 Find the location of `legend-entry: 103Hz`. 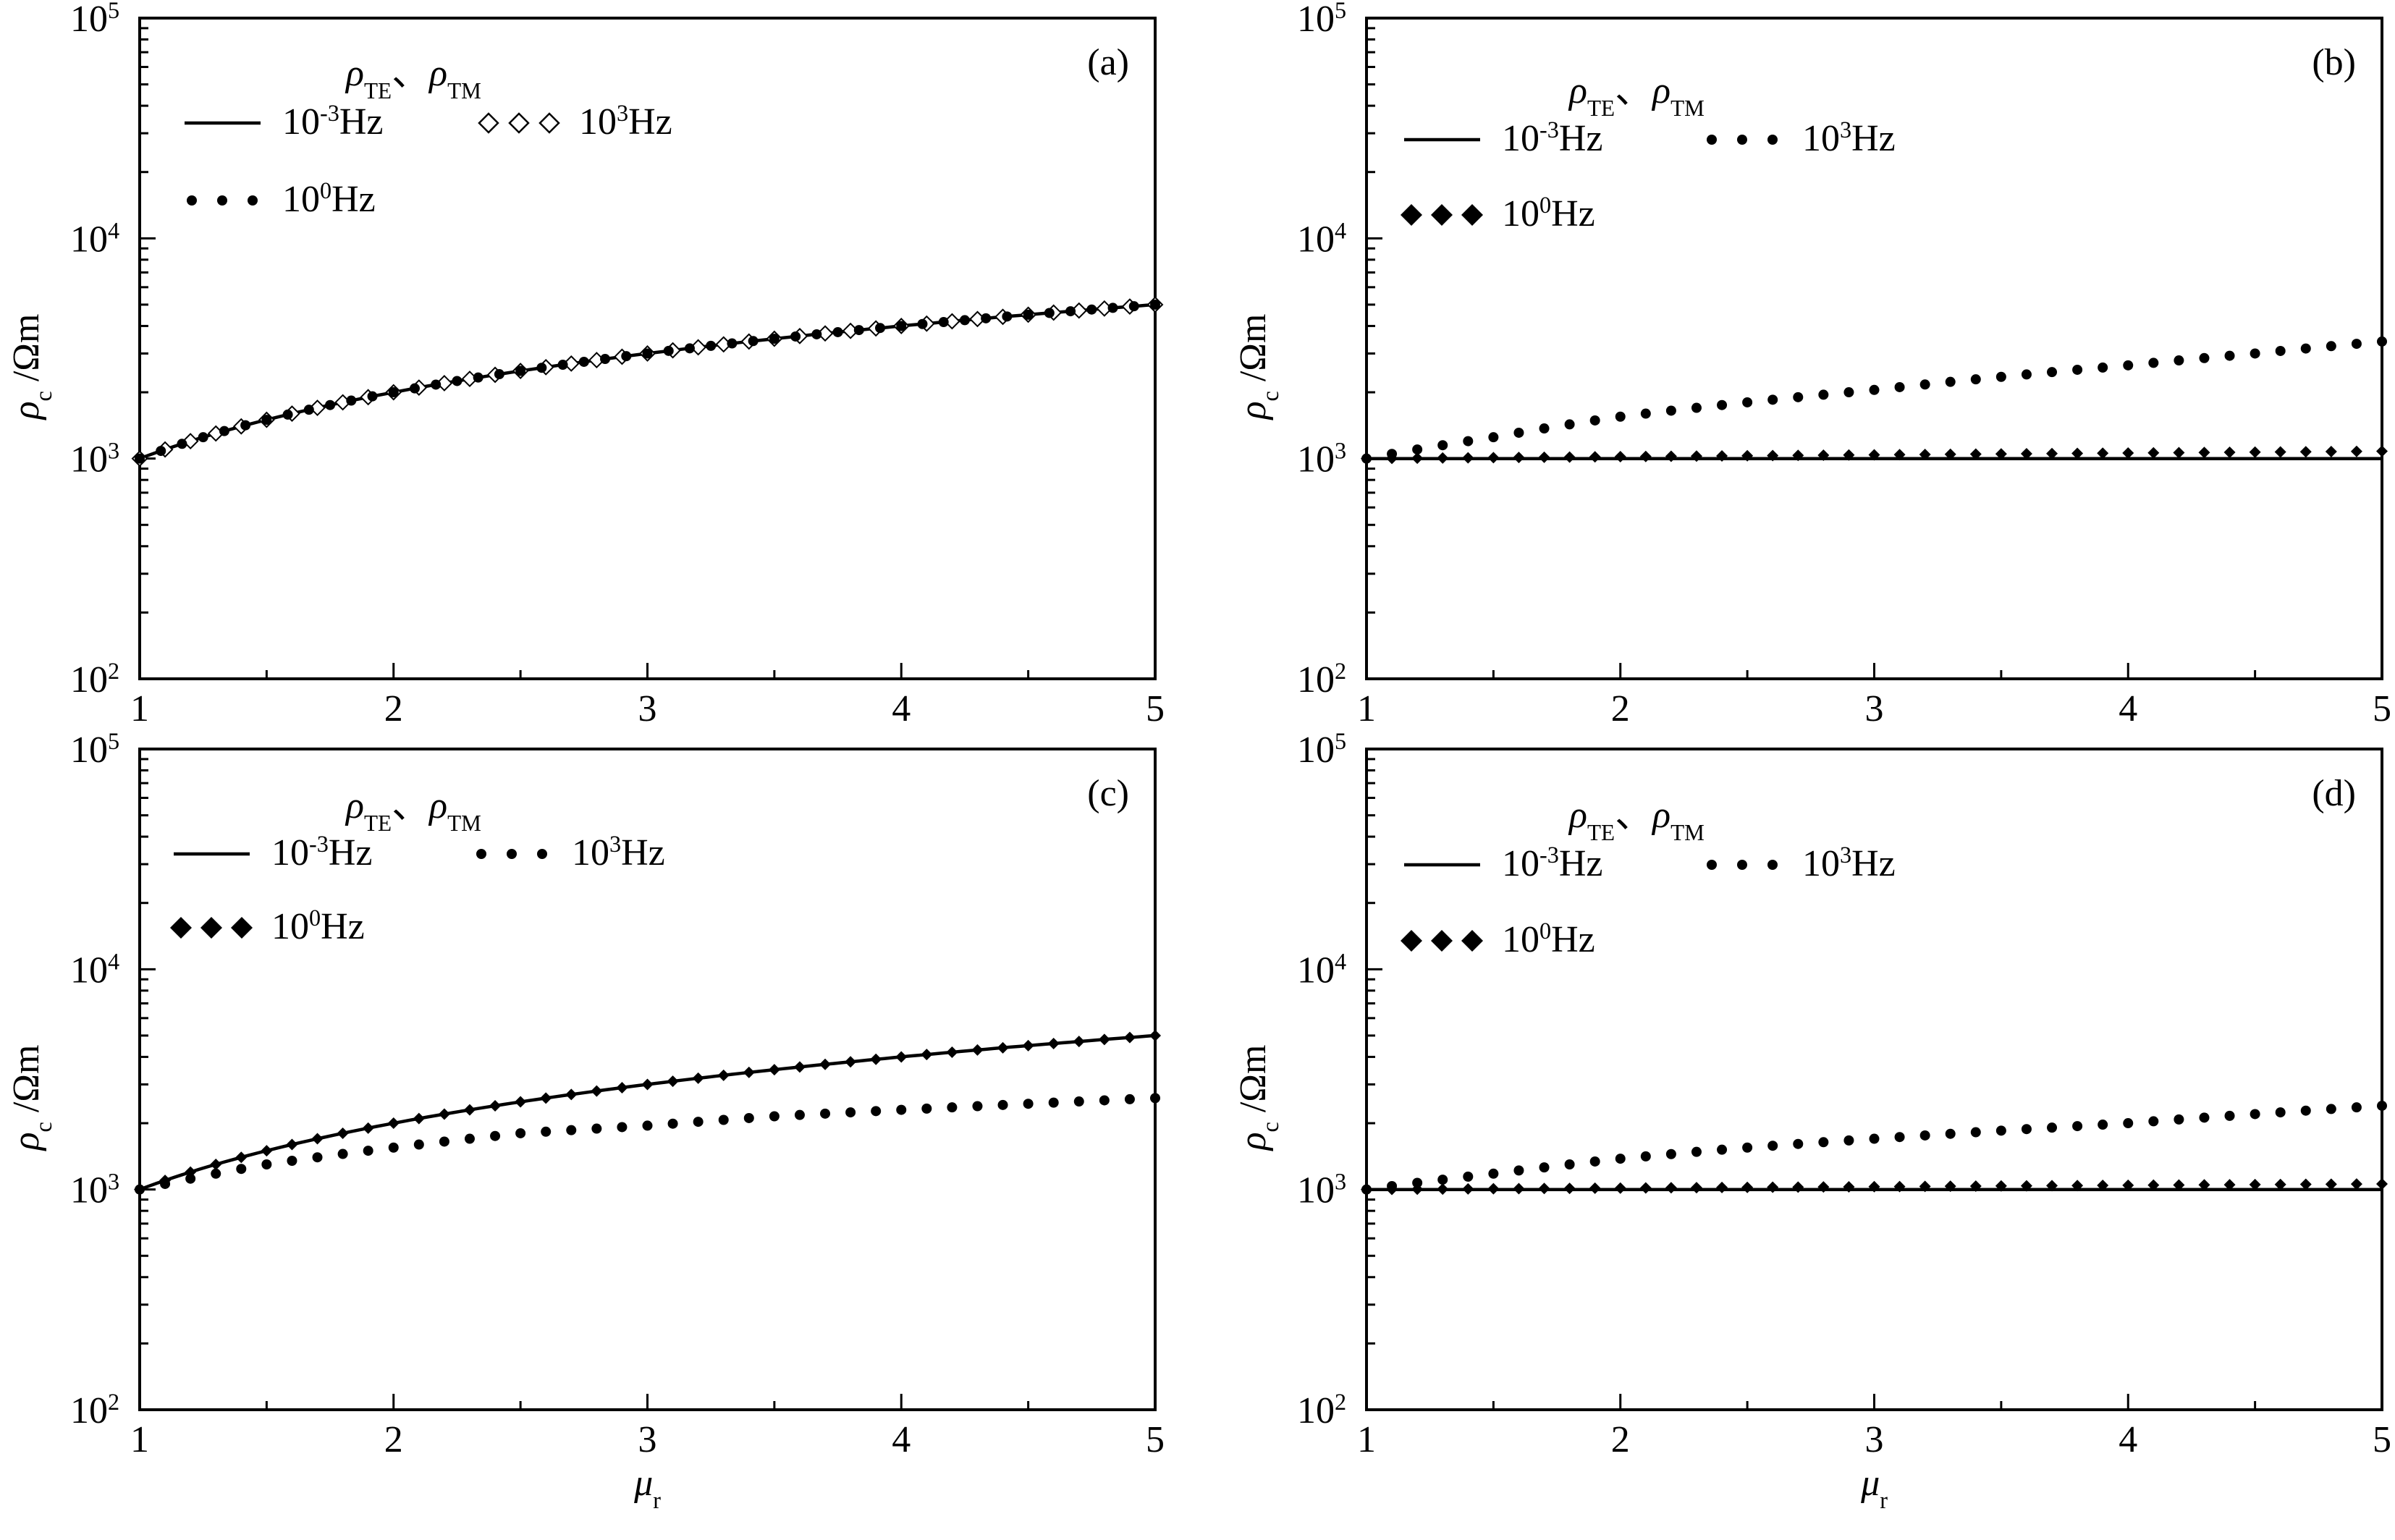

legend-entry: 103Hz is located at coordinates (575, 122).